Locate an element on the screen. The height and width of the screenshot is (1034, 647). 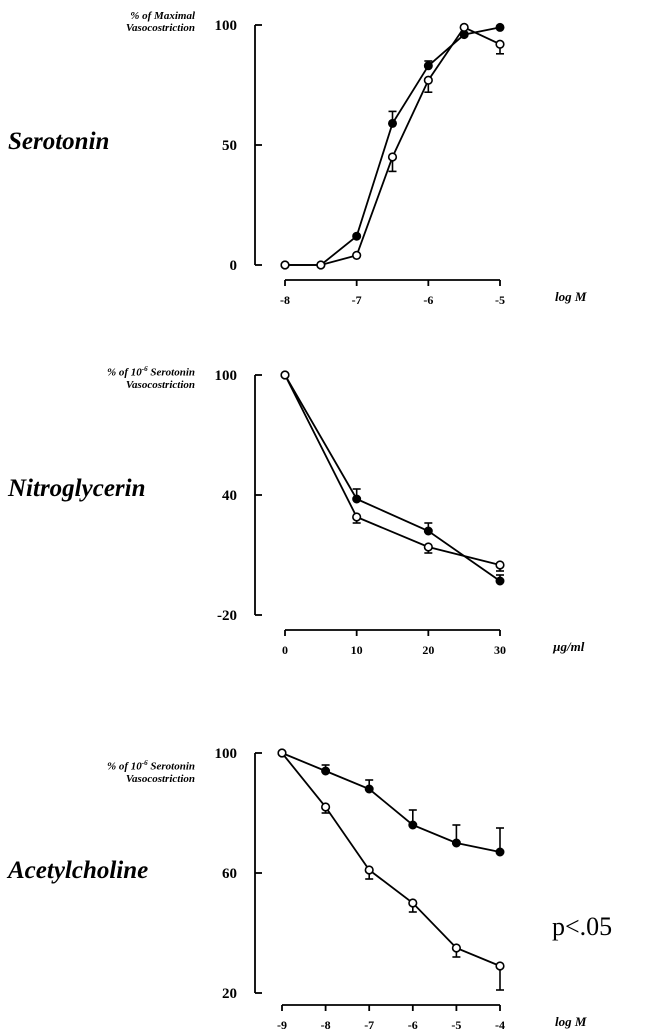
acetylcholine-ylabel: % of 10-6 Serotonin Vasocostriction is located at coordinates (105, 771).